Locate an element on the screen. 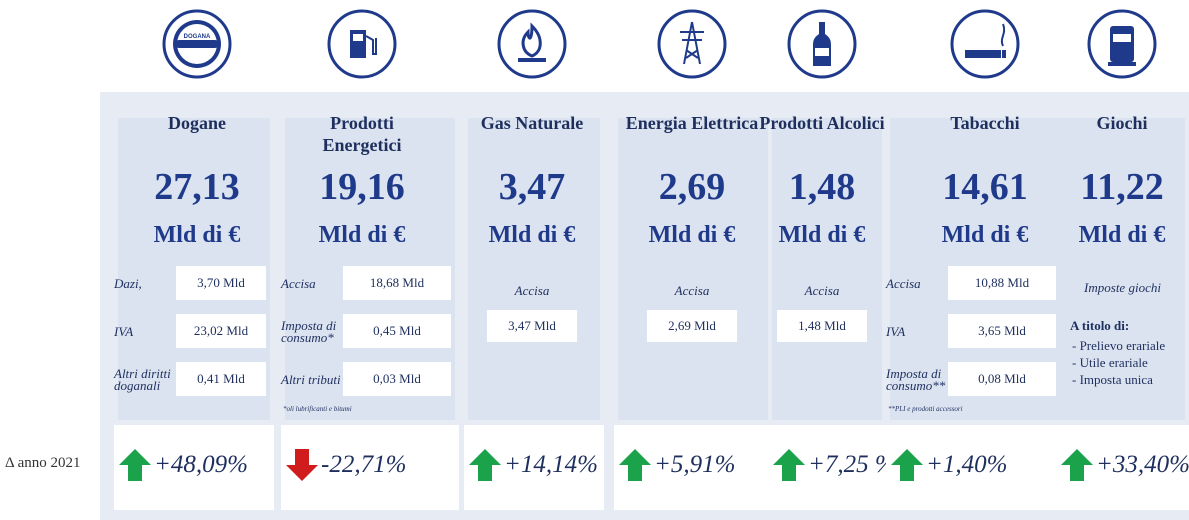 The height and width of the screenshot is (520, 1189). value: 1,48 is located at coordinates (822, 187).